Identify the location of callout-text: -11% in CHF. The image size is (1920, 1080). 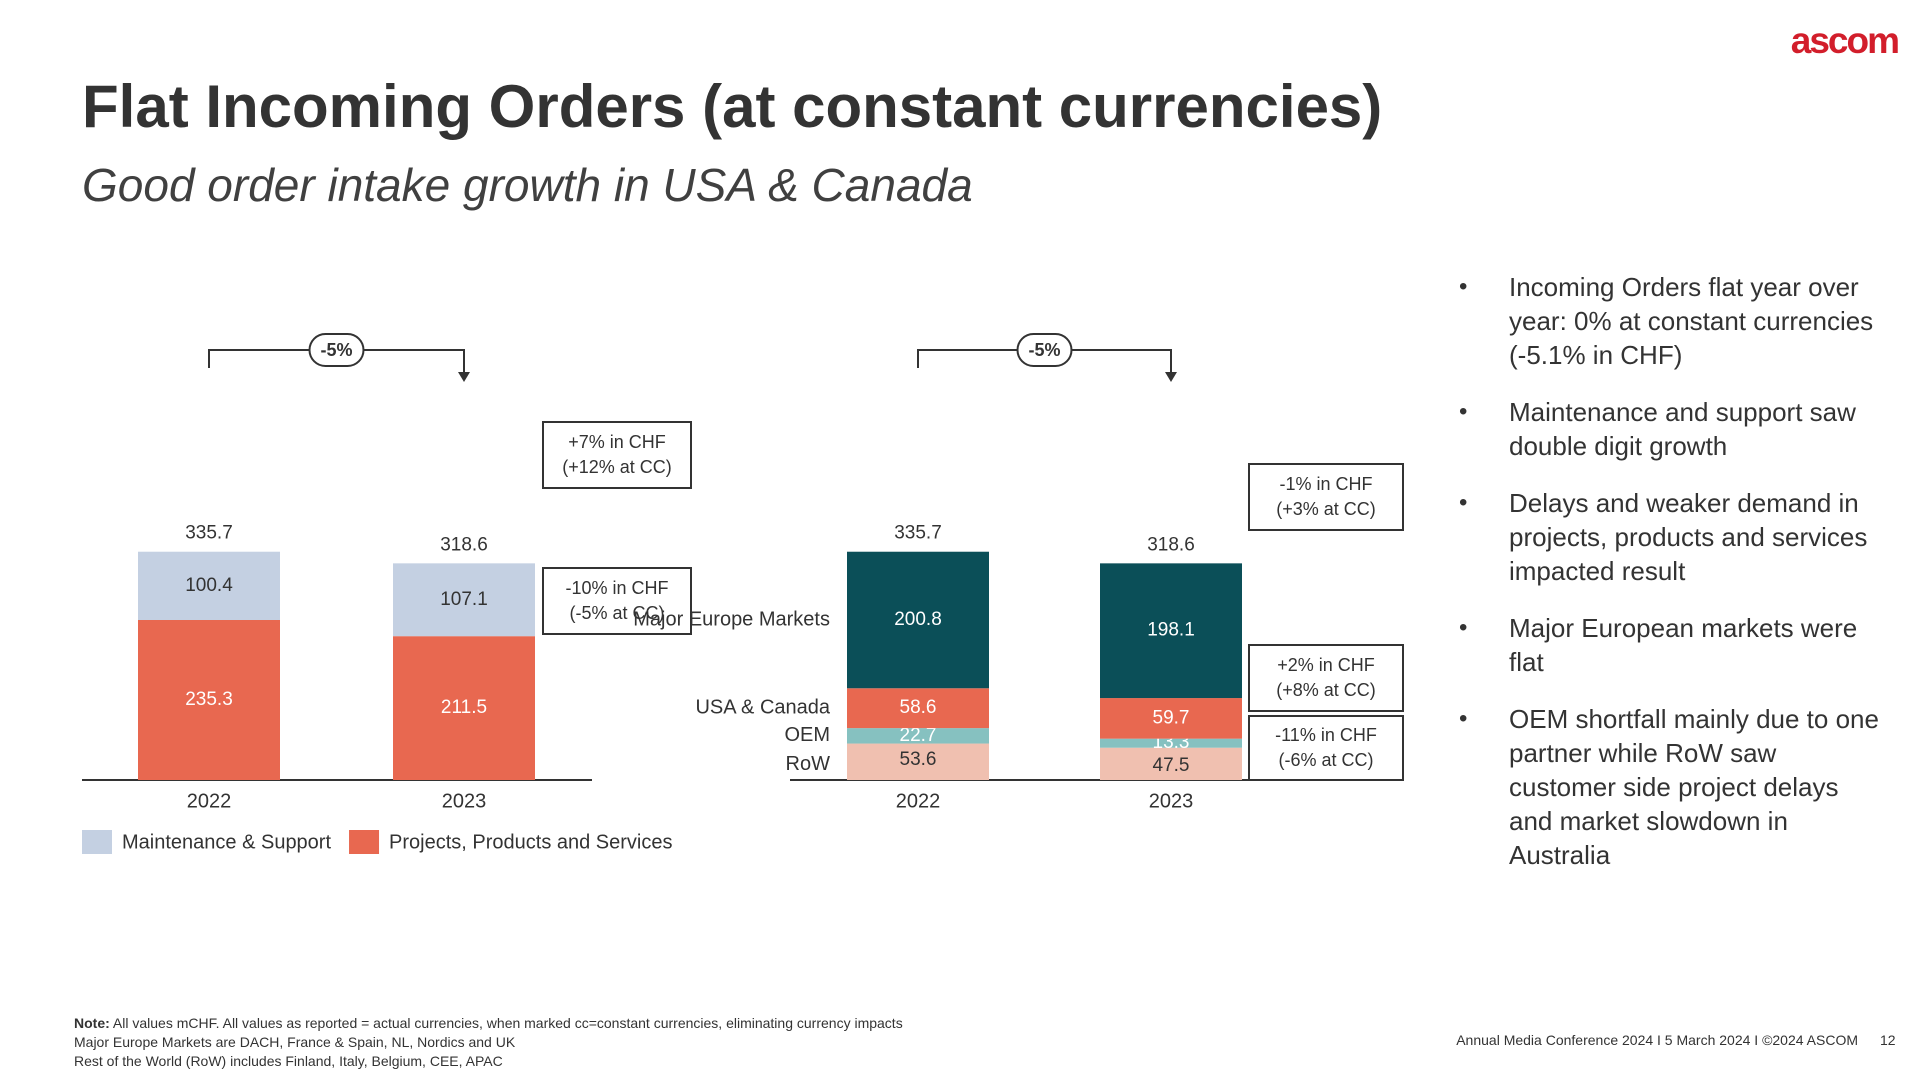
(1326, 735).